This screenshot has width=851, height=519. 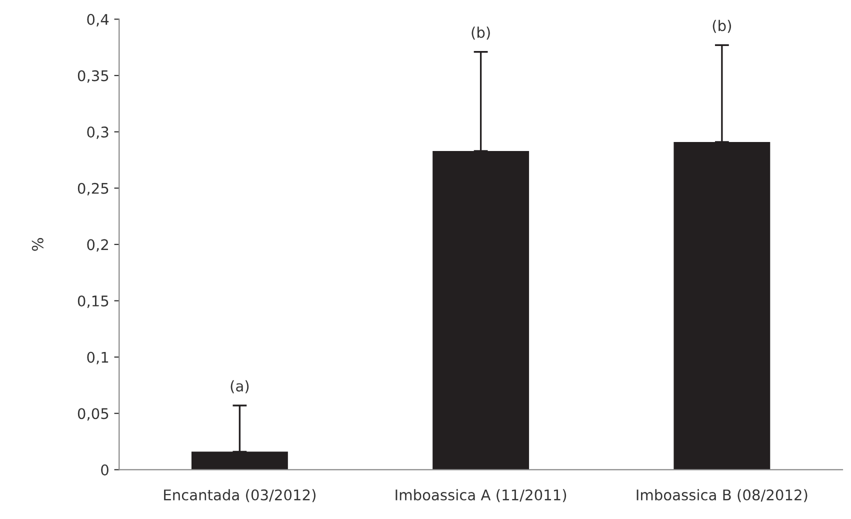 I want to click on x-tick-label: Encantada (03/2012), so click(x=240, y=495).